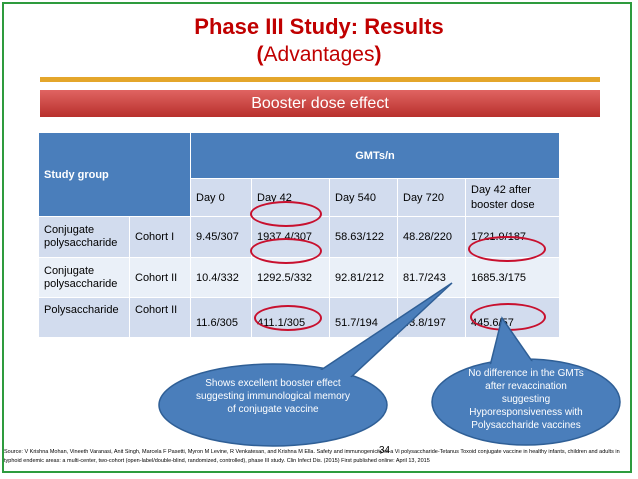  Describe the element at coordinates (319, 26) in the screenshot. I see `slide-title: Phase III Study: Results` at that location.